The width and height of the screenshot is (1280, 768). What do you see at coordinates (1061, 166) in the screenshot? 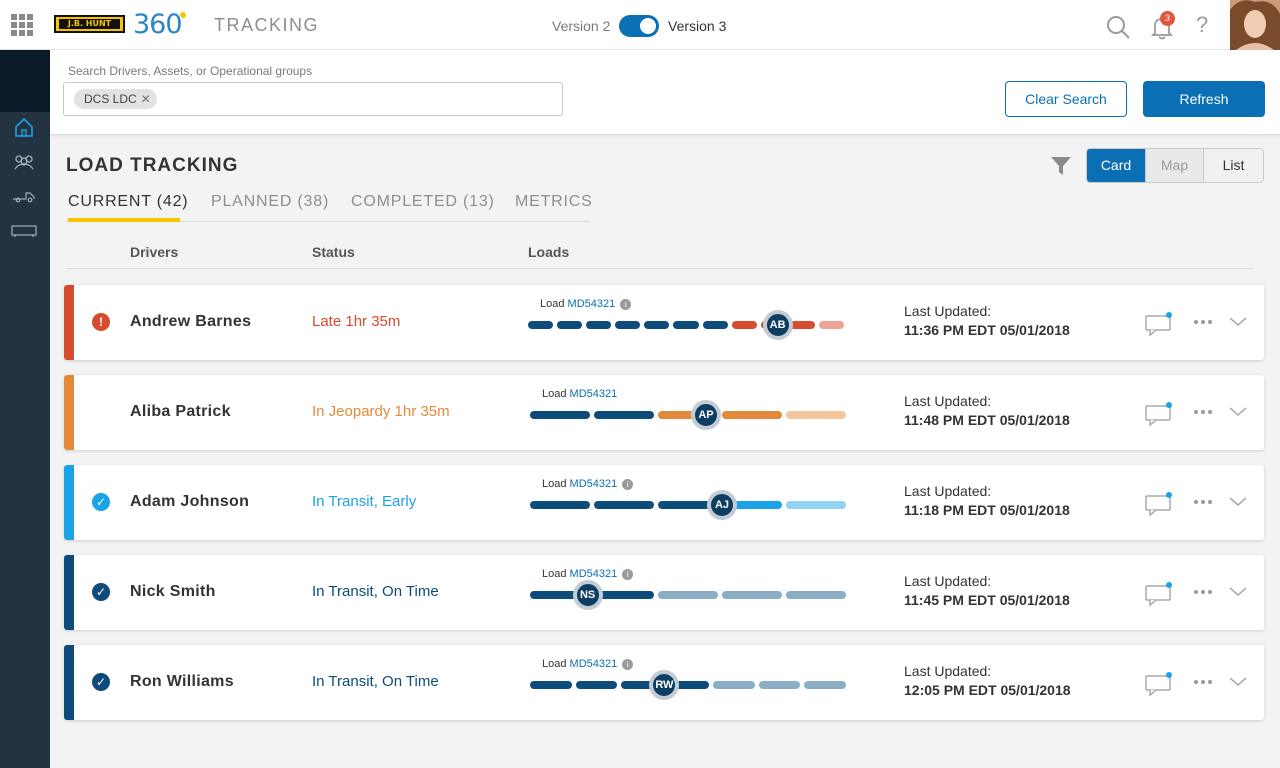
I see `filter-icon` at bounding box center [1061, 166].